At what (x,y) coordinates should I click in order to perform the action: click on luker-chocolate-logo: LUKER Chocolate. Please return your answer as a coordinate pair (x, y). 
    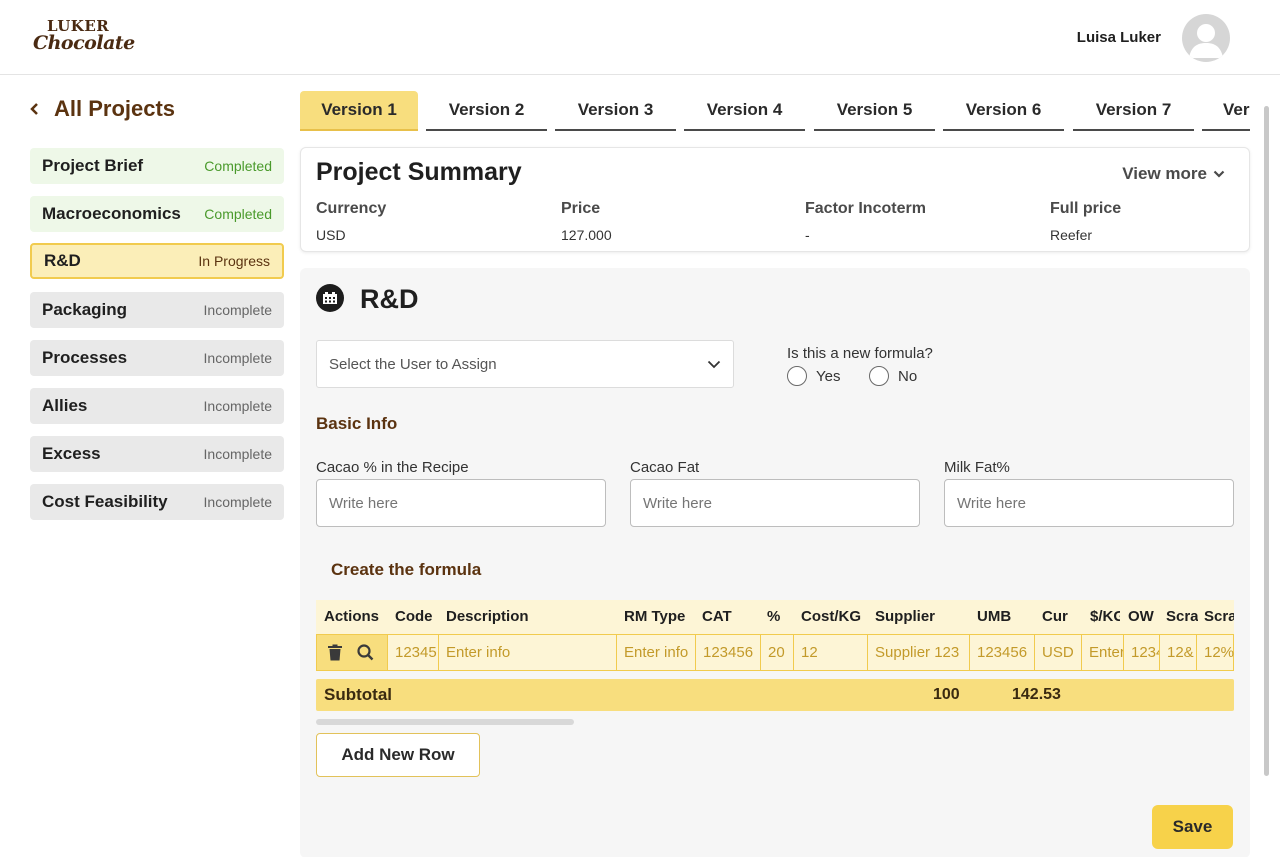
    Looking at the image, I should click on (84, 38).